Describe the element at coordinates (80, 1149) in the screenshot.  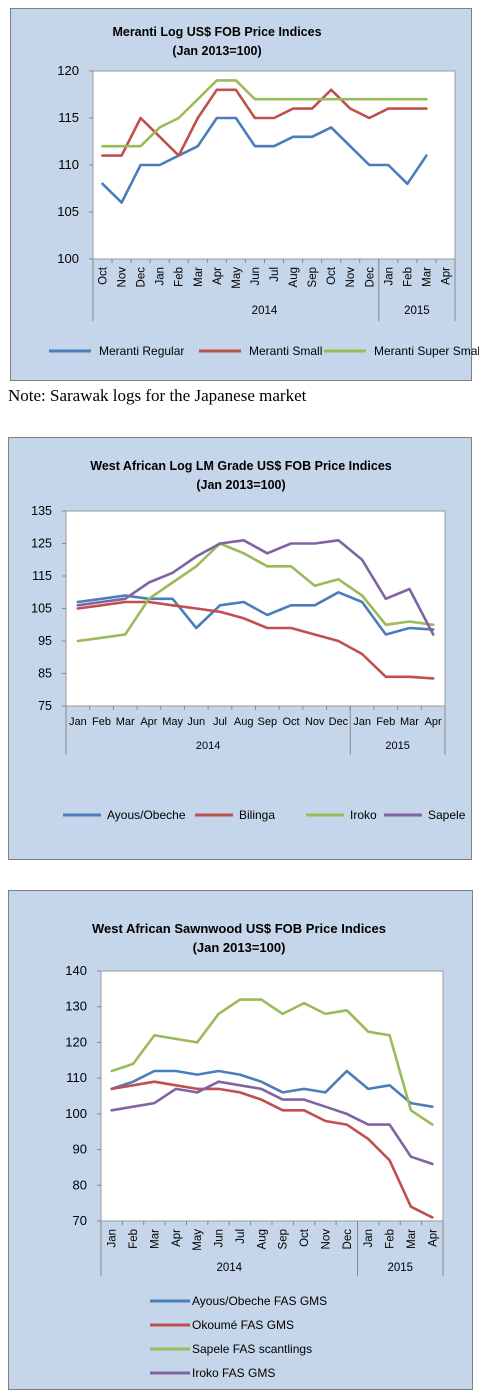
I see `chart3-ytick-label: 90` at that location.